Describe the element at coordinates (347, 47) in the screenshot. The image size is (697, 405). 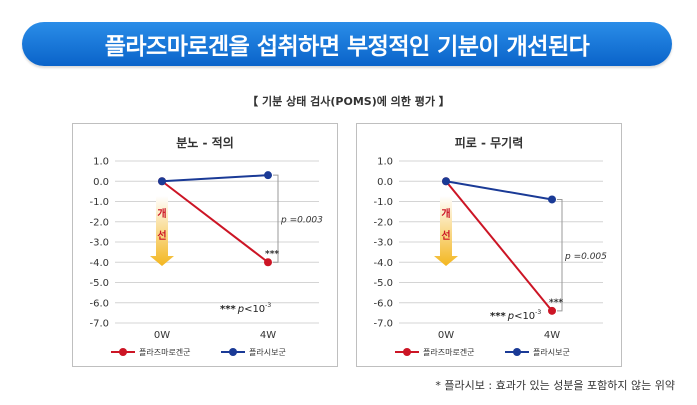
I see `banner-title: 플라즈마로겐을 섭취하면 부정적인 기분이 개선된다` at that location.